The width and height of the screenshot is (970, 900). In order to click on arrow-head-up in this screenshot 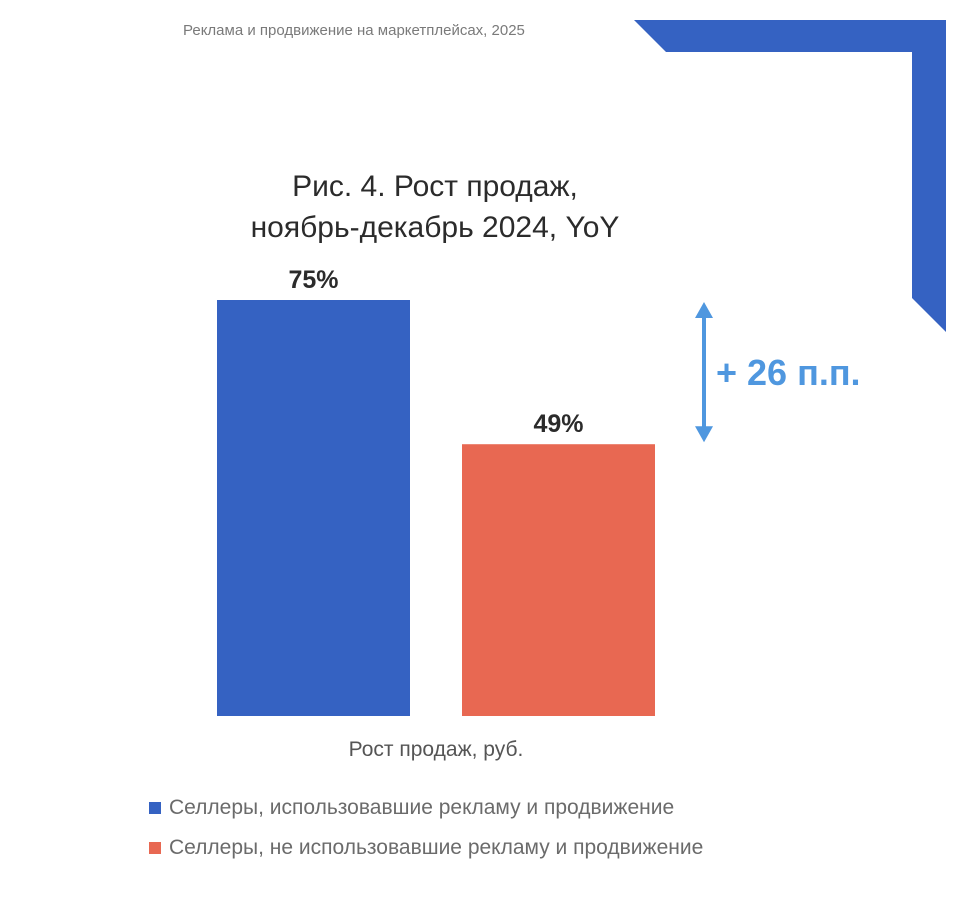, I will do `click(704, 310)`.